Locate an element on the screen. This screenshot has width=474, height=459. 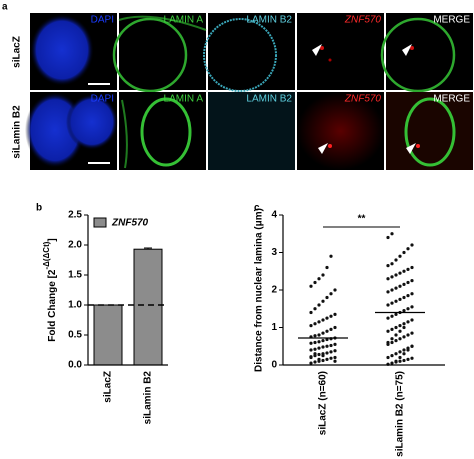
channel-label: LAMIN A is located at coordinates (184, 99).